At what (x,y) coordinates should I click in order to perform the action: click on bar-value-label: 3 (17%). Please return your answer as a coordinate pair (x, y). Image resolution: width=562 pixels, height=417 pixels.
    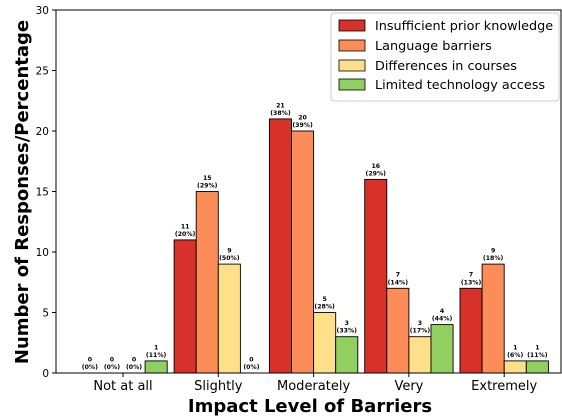
    Looking at the image, I should click on (420, 327).